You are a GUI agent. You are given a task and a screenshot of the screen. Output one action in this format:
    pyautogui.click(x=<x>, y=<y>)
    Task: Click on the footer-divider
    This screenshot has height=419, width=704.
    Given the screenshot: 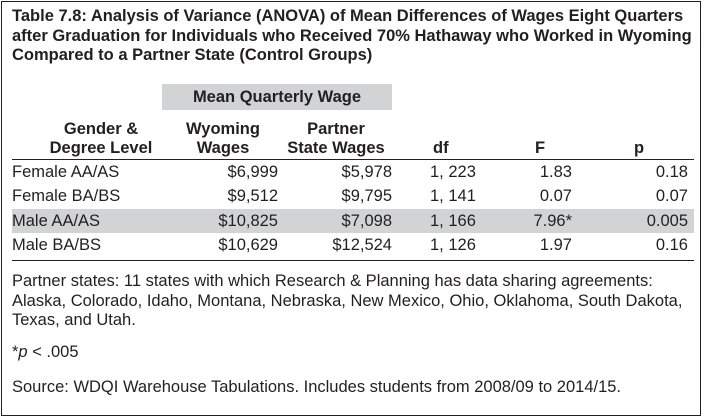 What is the action you would take?
    pyautogui.click(x=353, y=260)
    